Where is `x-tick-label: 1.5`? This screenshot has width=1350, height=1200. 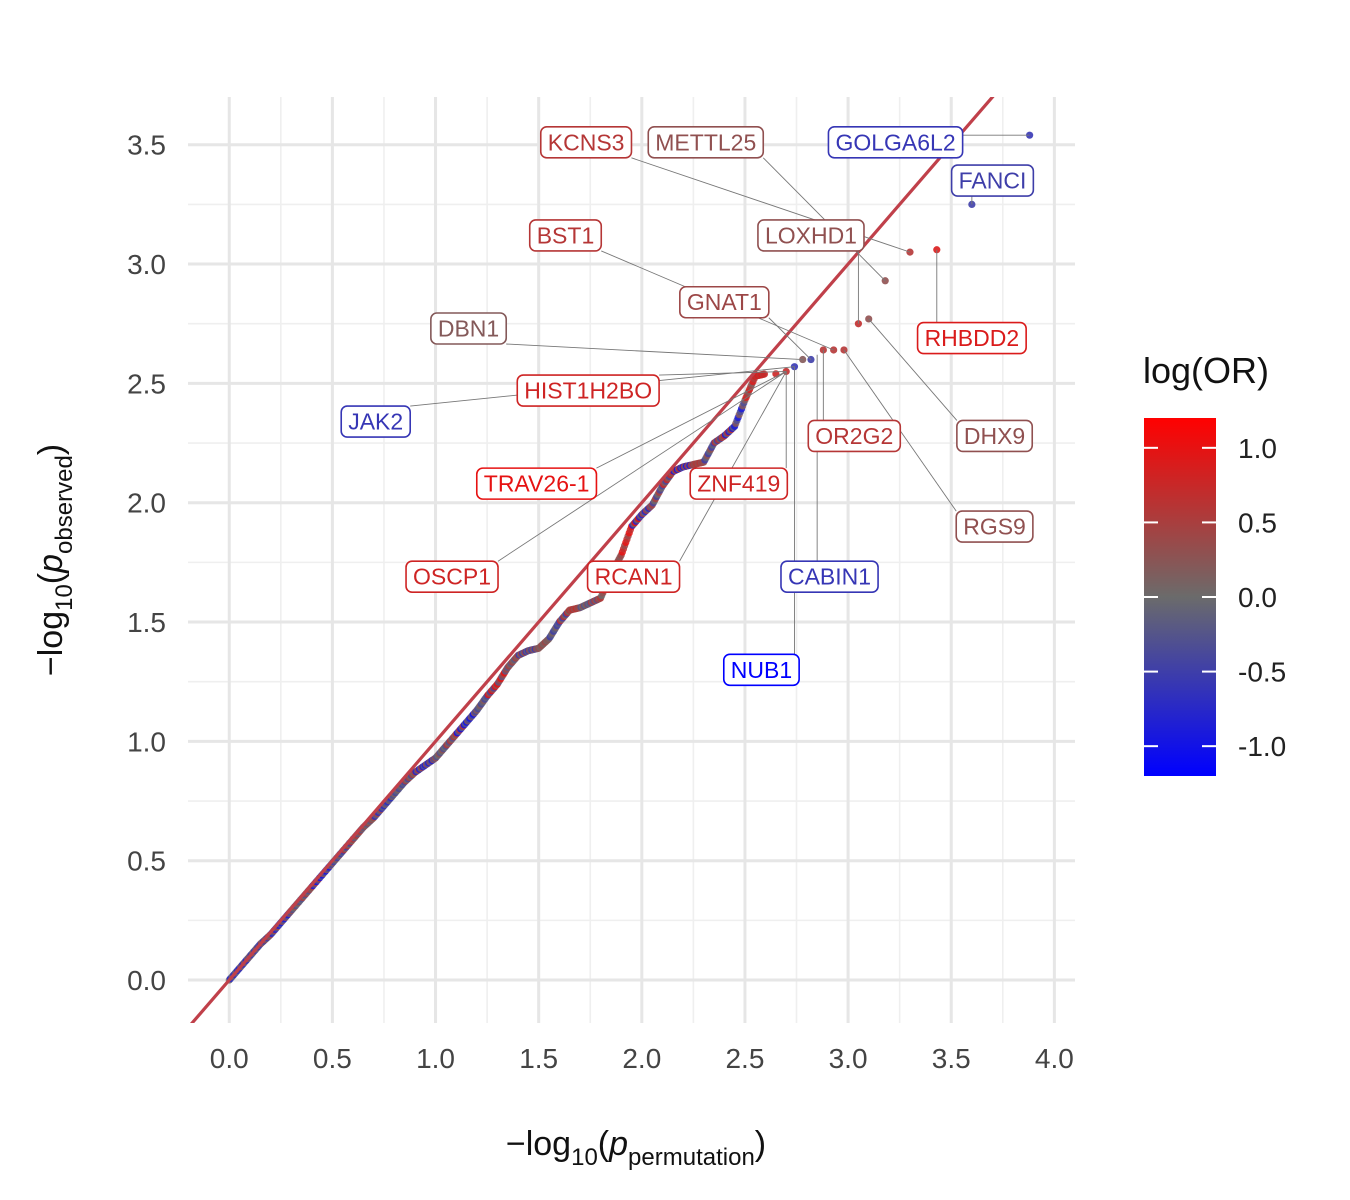 x-tick-label: 1.5 is located at coordinates (538, 1058).